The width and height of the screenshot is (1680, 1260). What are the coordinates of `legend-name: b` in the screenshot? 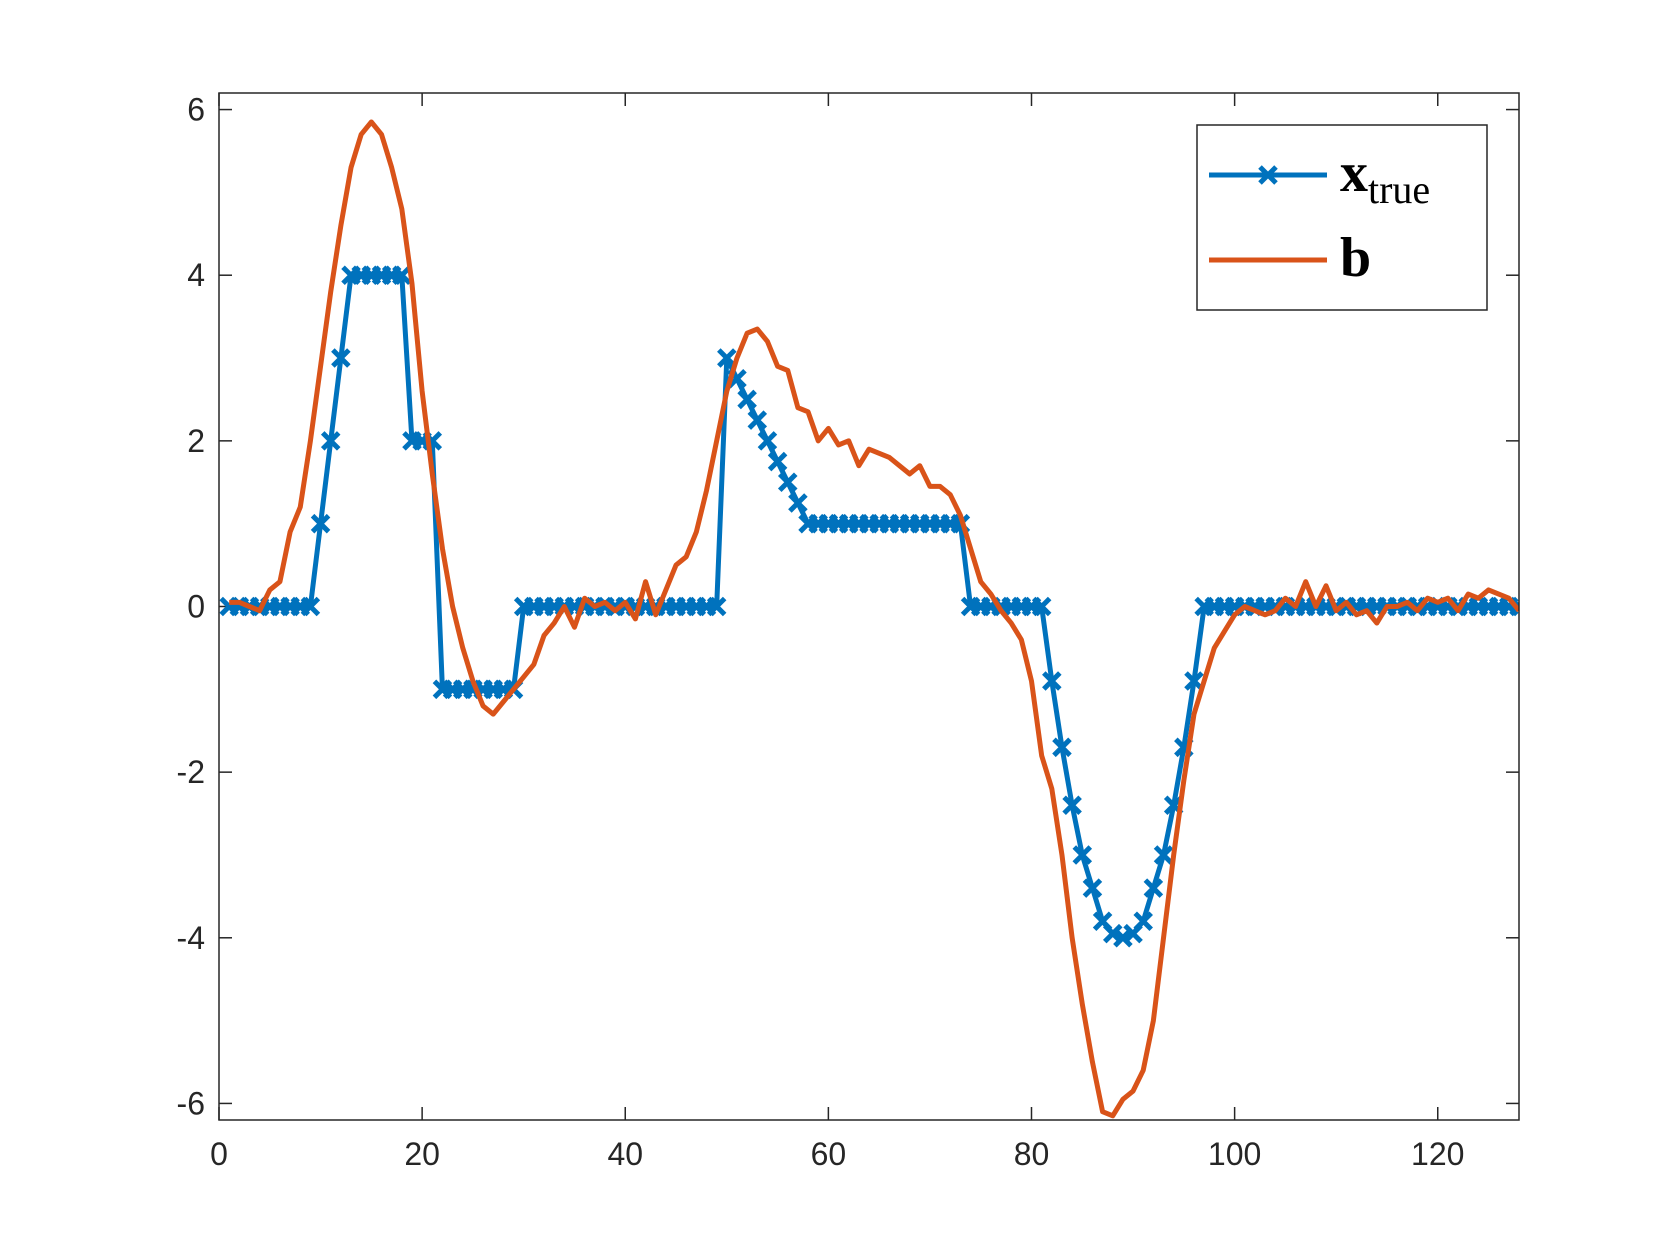 It's located at (1355, 258).